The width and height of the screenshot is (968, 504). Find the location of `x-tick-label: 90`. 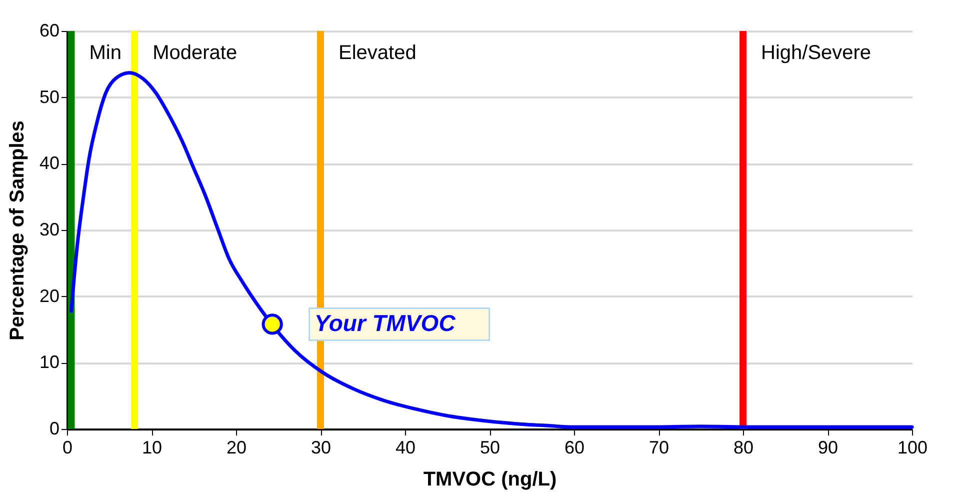

x-tick-label: 90 is located at coordinates (828, 448).